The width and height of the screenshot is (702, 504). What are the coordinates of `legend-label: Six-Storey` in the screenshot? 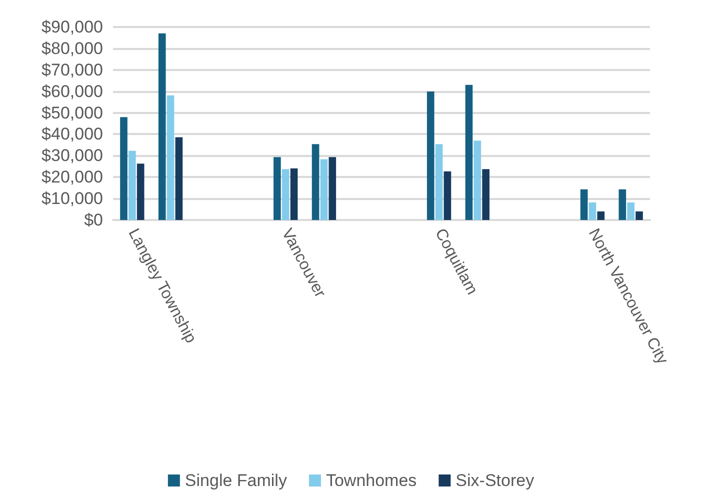 It's located at (495, 480).